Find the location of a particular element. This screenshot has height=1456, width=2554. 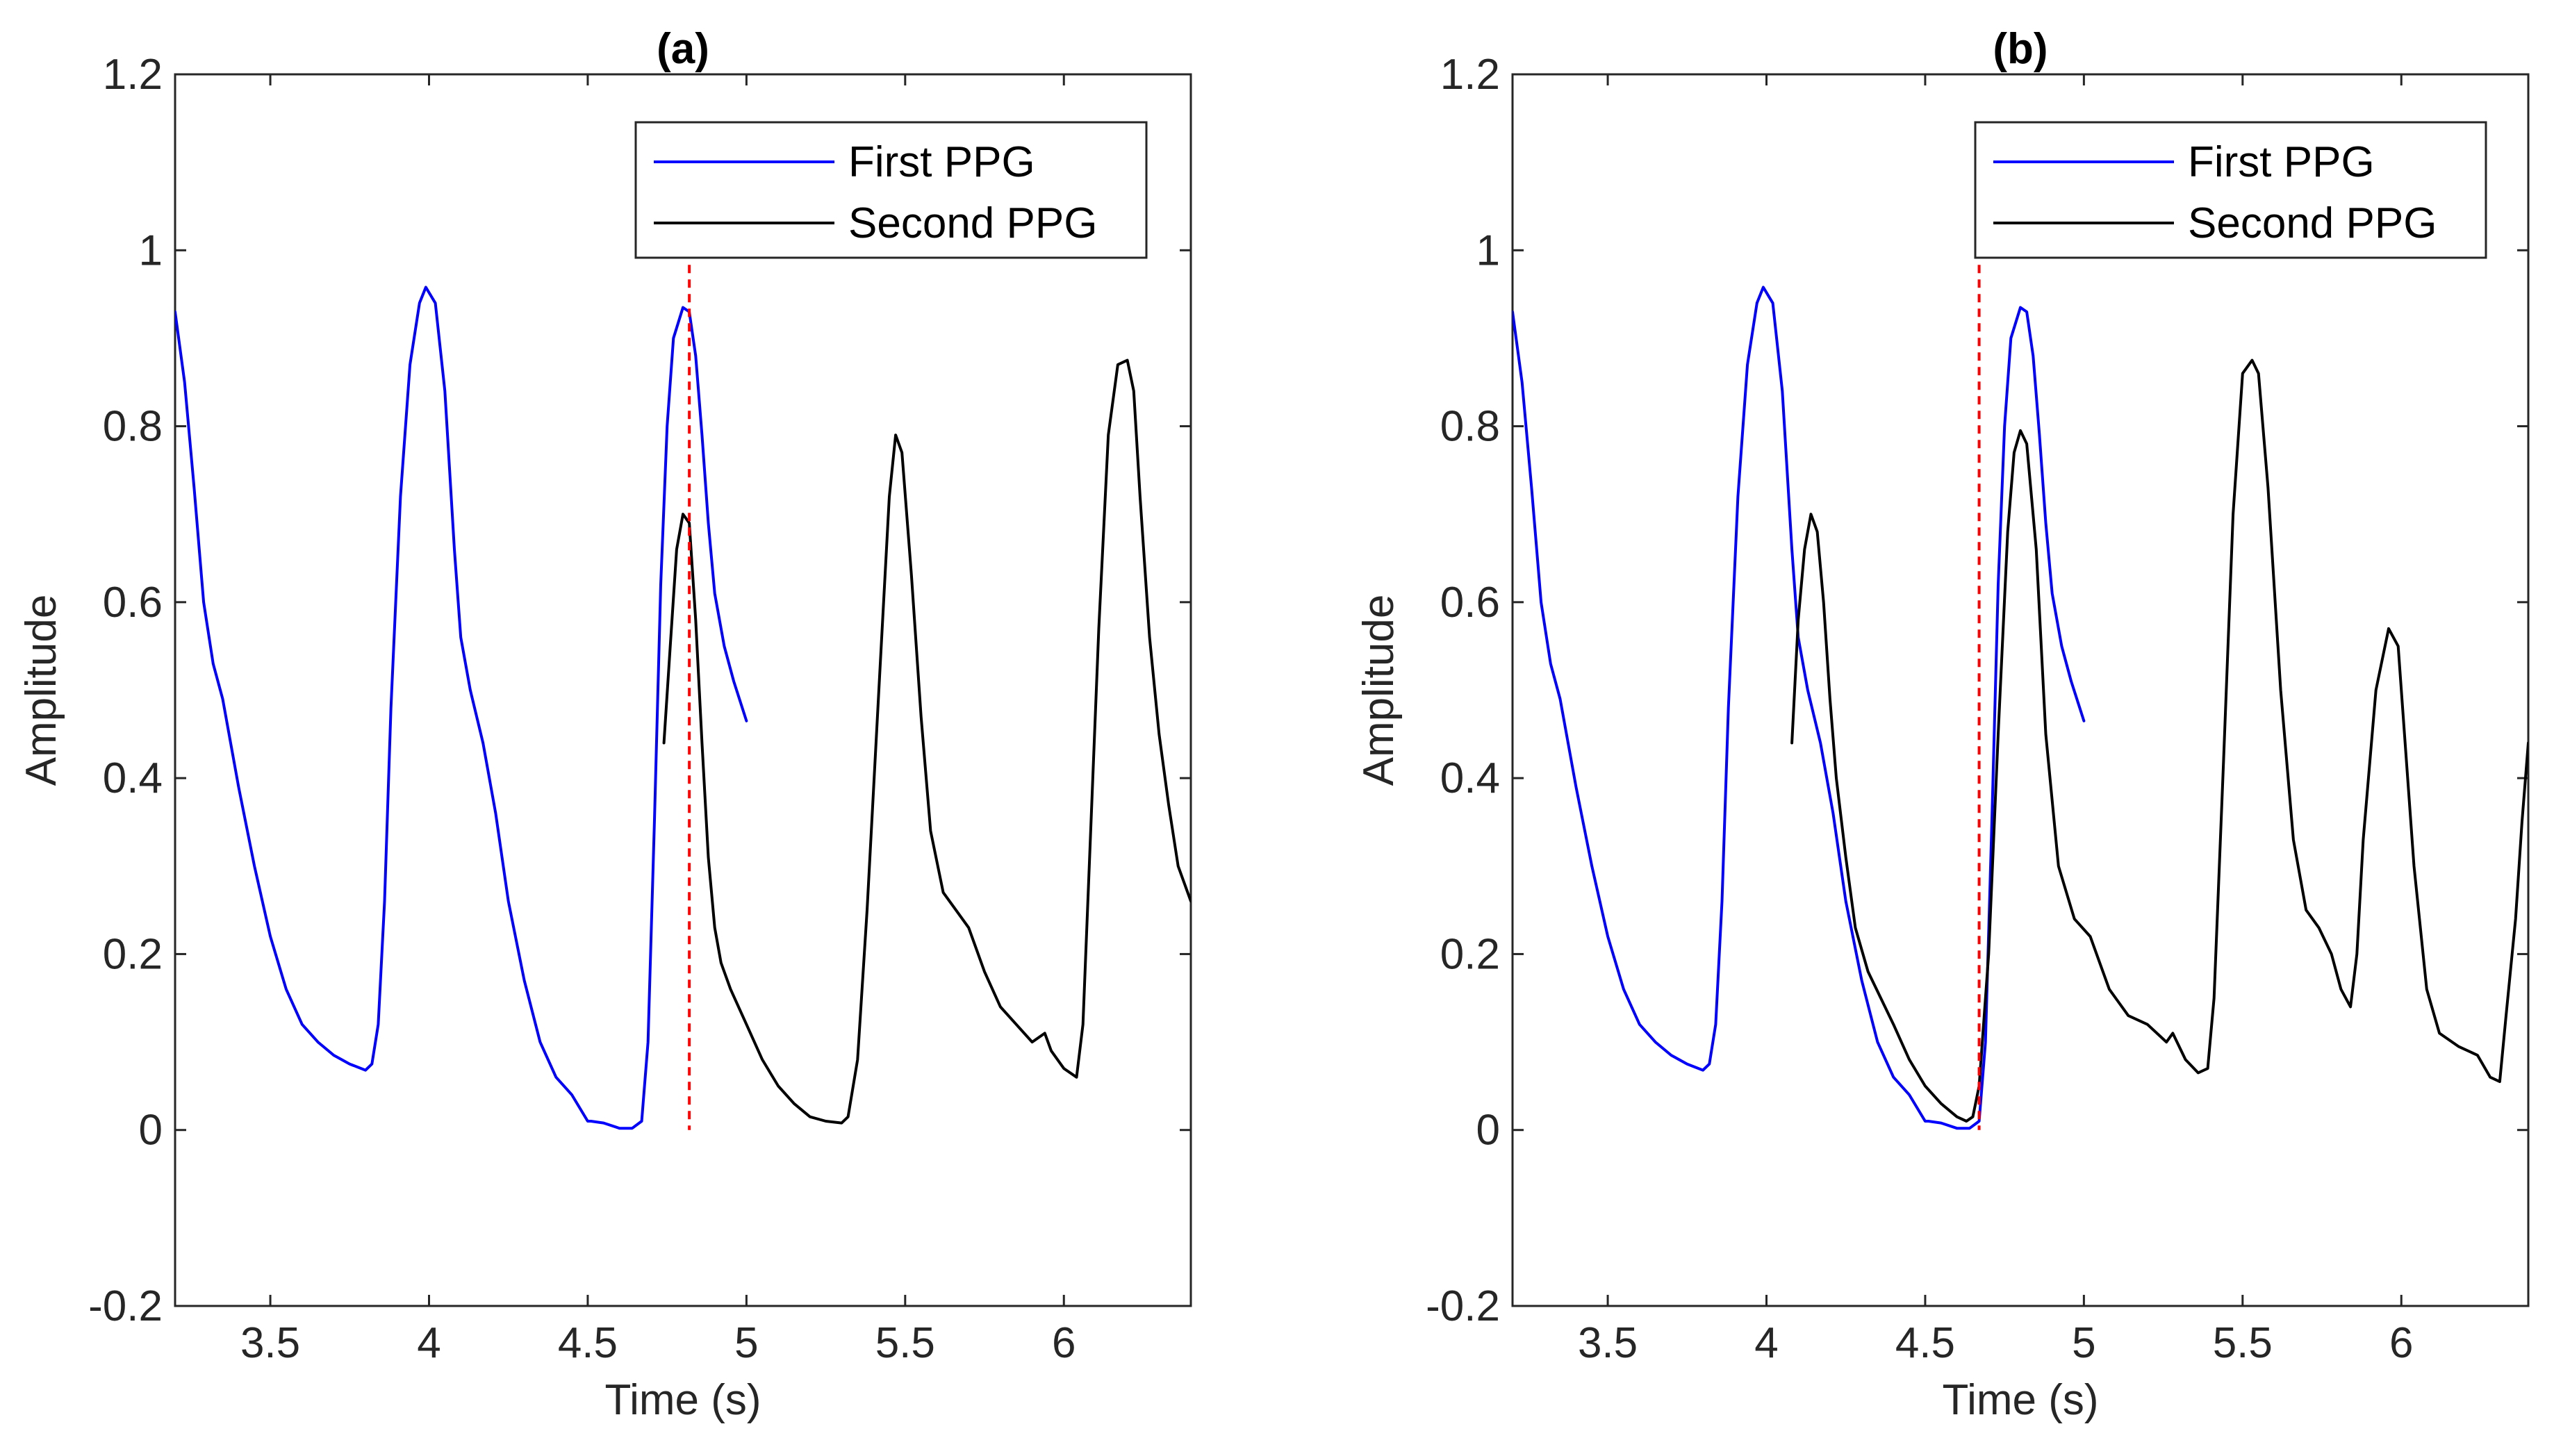

panel-title: (a) is located at coordinates (683, 49).